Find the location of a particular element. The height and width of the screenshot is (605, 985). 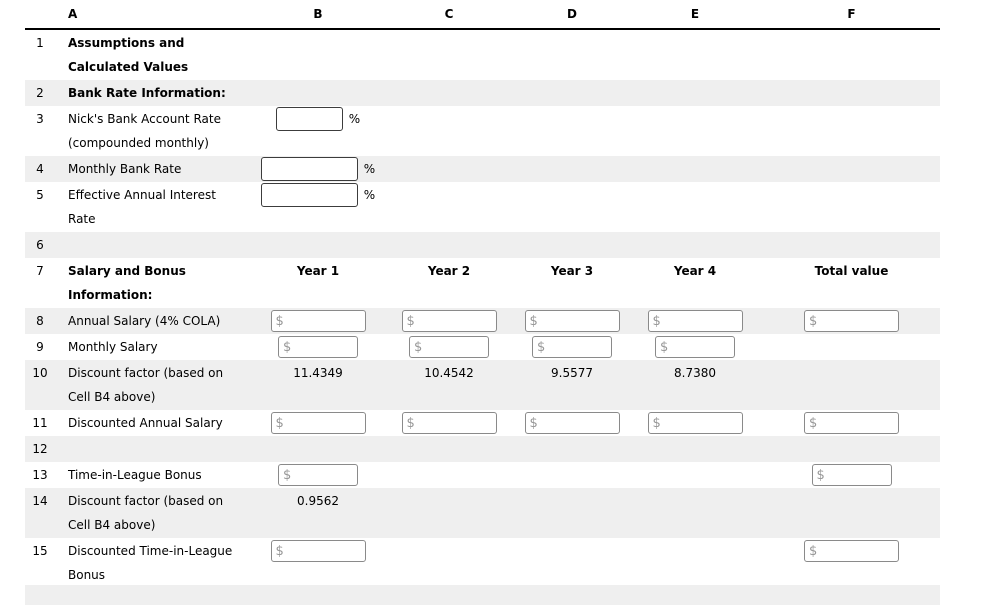

discounted-salary-total-input is located at coordinates (851, 423).